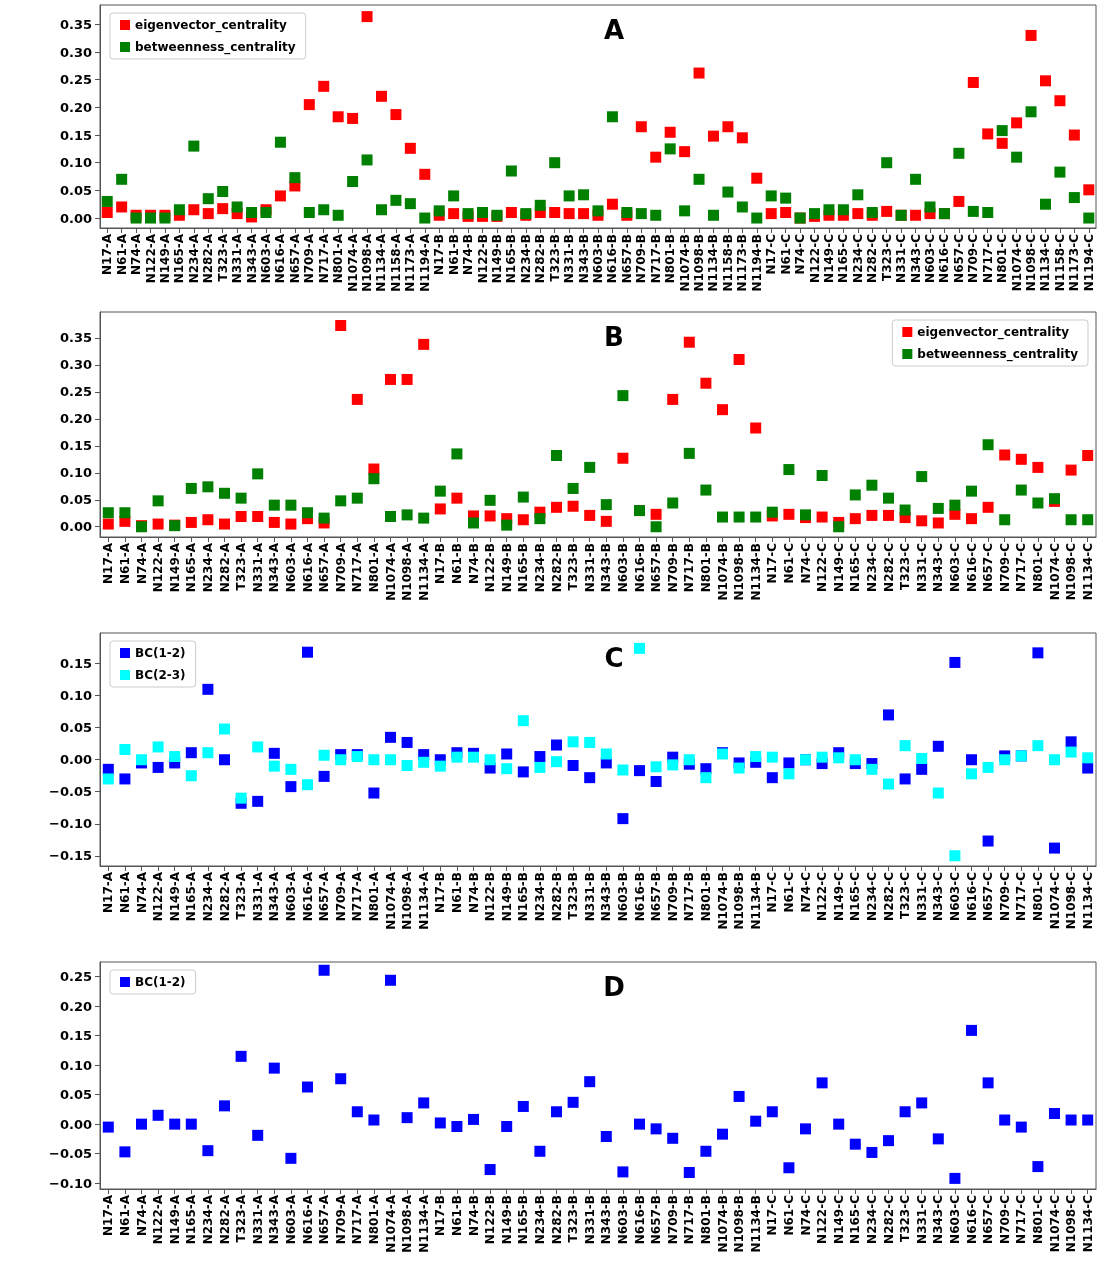 The height and width of the screenshot is (1273, 1098). What do you see at coordinates (639, 897) in the screenshot?
I see `x-tick-label: N616-B` at bounding box center [639, 897].